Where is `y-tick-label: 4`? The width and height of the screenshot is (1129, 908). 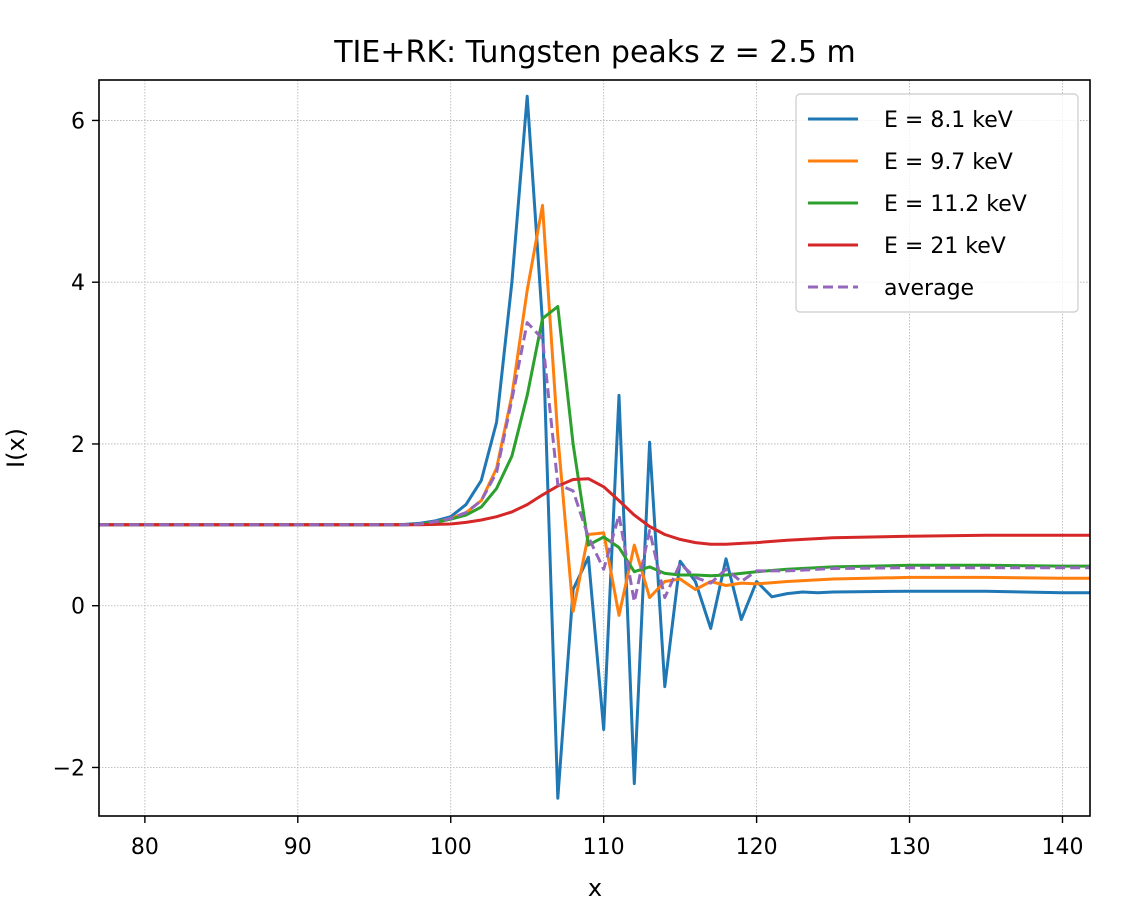 y-tick-label: 4 is located at coordinates (78, 283).